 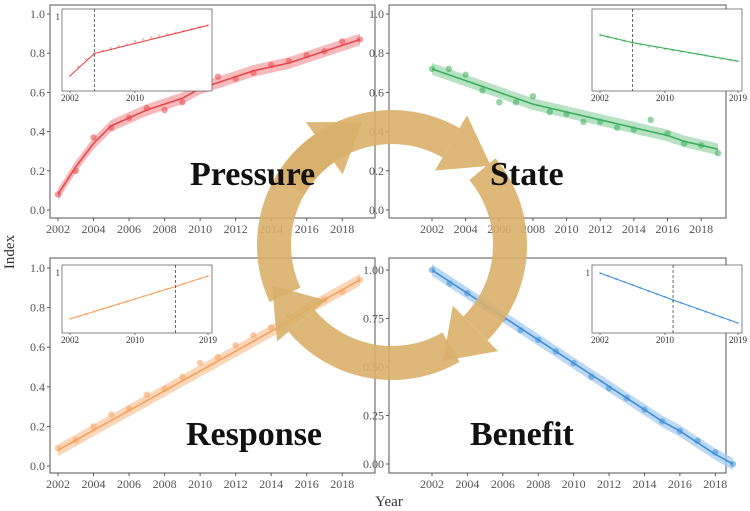 I want to click on x-axis-title: Year, so click(x=389, y=502).